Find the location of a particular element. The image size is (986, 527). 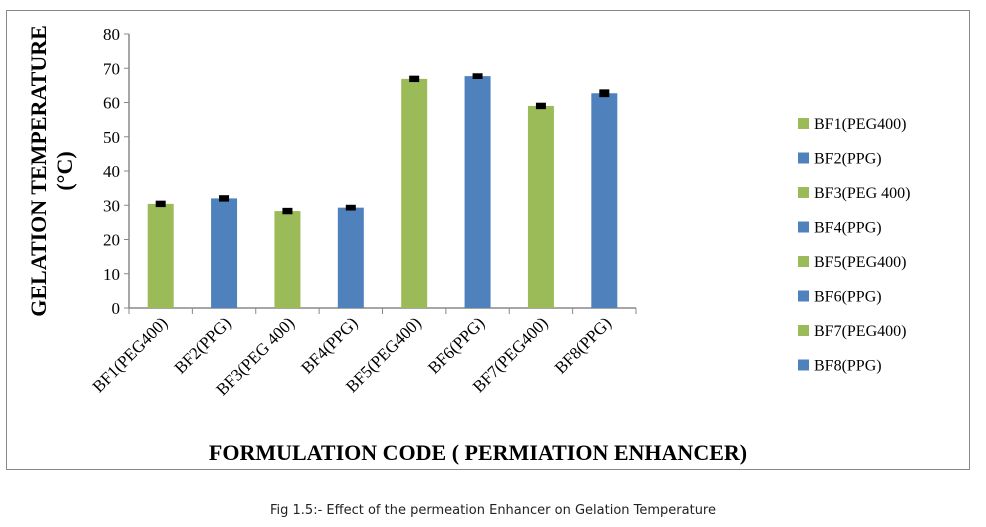

y-tick-label: 80 is located at coordinates (111, 34).